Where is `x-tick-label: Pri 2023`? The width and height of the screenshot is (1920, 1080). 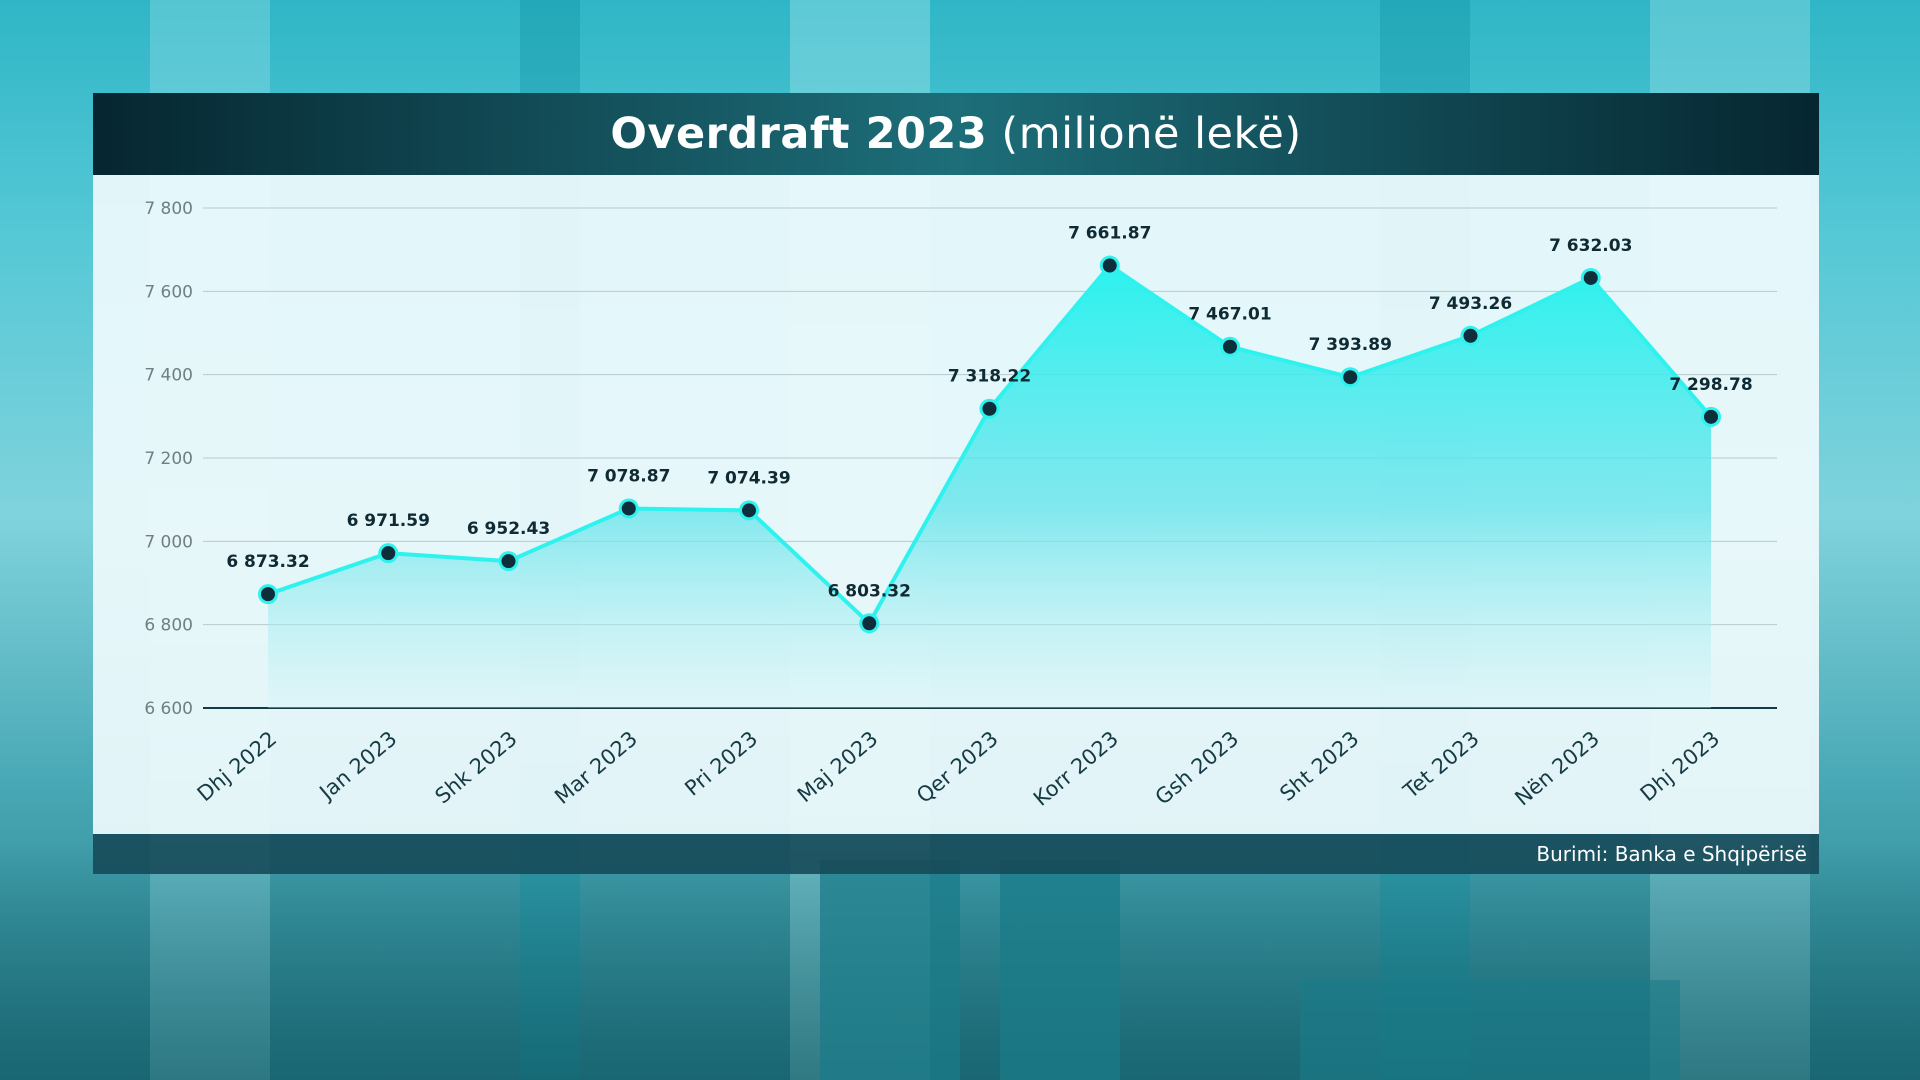
x-tick-label: Pri 2023 is located at coordinates (721, 763).